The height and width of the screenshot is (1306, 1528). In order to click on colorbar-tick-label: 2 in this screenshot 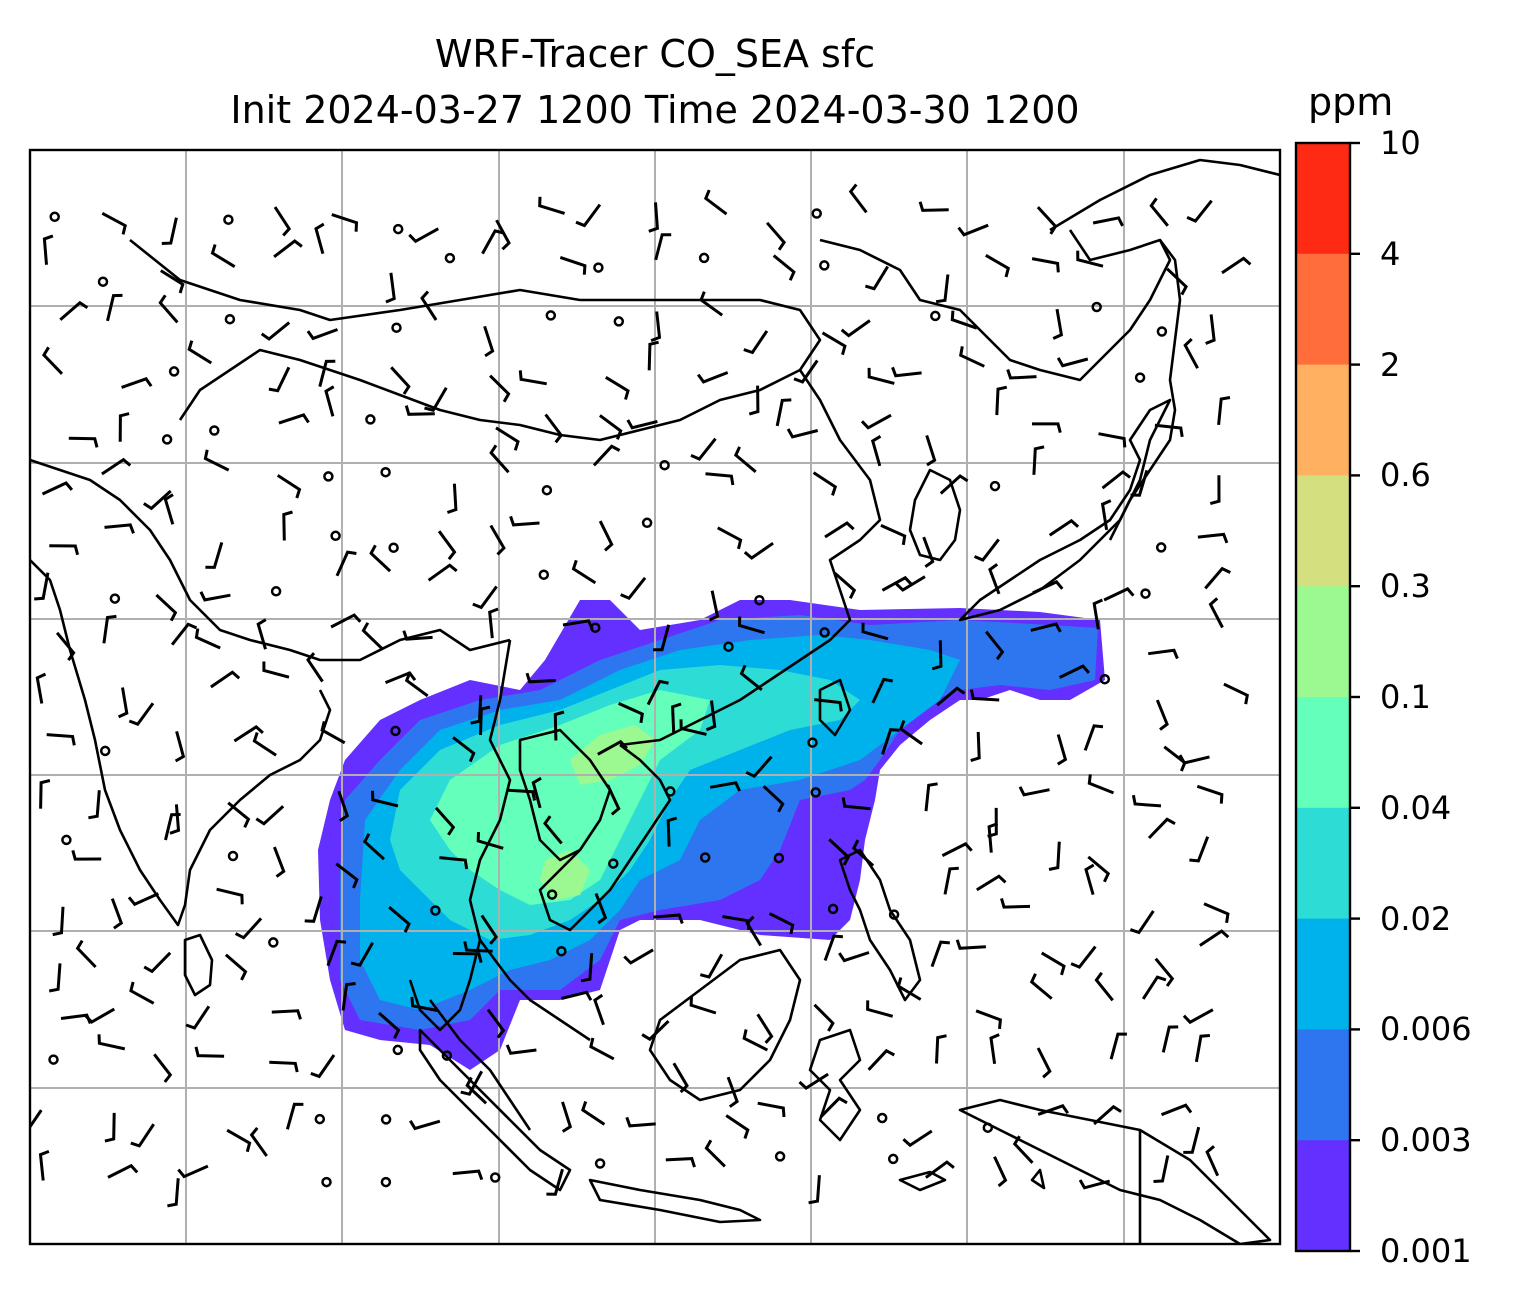, I will do `click(1390, 364)`.